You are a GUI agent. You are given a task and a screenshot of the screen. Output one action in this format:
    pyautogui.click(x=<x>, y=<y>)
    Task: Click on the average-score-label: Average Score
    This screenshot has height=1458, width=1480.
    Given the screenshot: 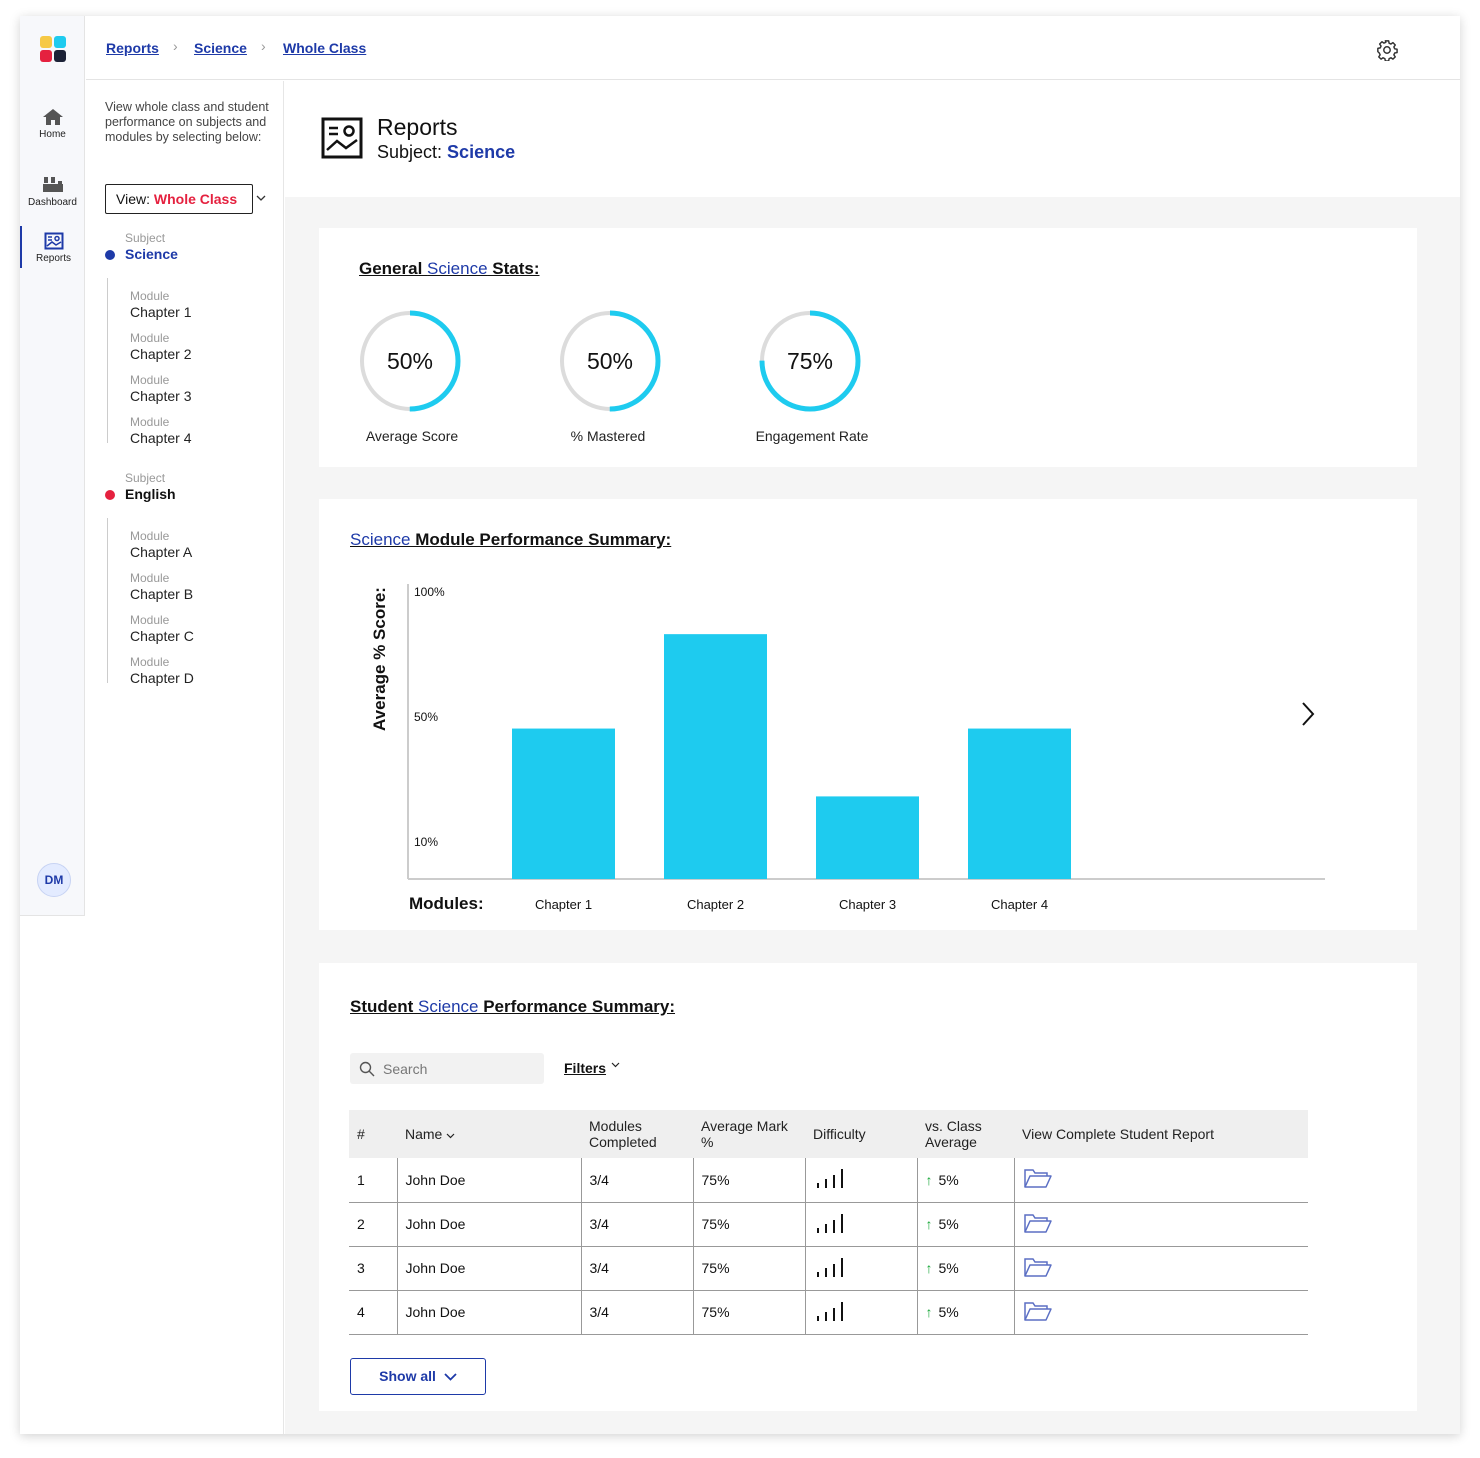 What is the action you would take?
    pyautogui.click(x=412, y=436)
    